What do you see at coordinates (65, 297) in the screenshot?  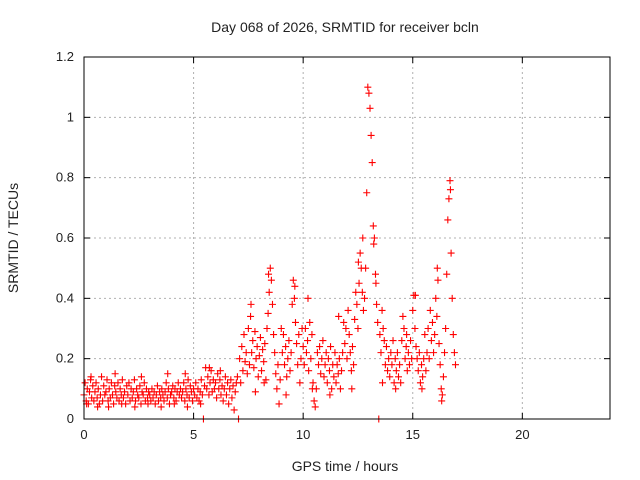 I see `y-tick-label: 0.4` at bounding box center [65, 297].